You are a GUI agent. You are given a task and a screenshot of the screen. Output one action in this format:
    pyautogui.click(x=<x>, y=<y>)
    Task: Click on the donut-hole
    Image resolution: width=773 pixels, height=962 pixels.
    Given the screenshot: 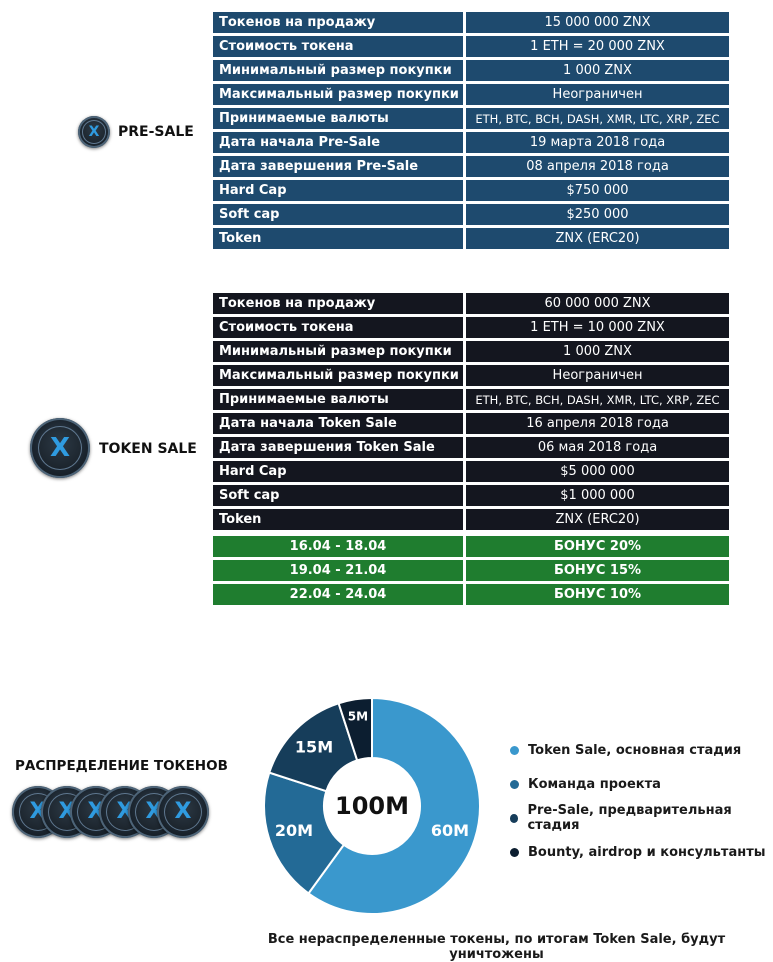 What is the action you would take?
    pyautogui.click(x=372, y=806)
    